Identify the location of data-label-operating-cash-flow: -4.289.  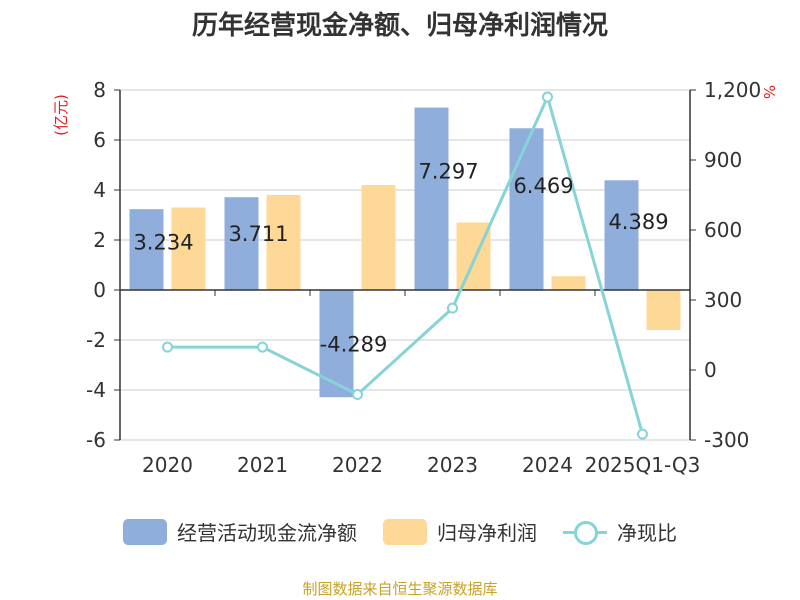
(354, 345).